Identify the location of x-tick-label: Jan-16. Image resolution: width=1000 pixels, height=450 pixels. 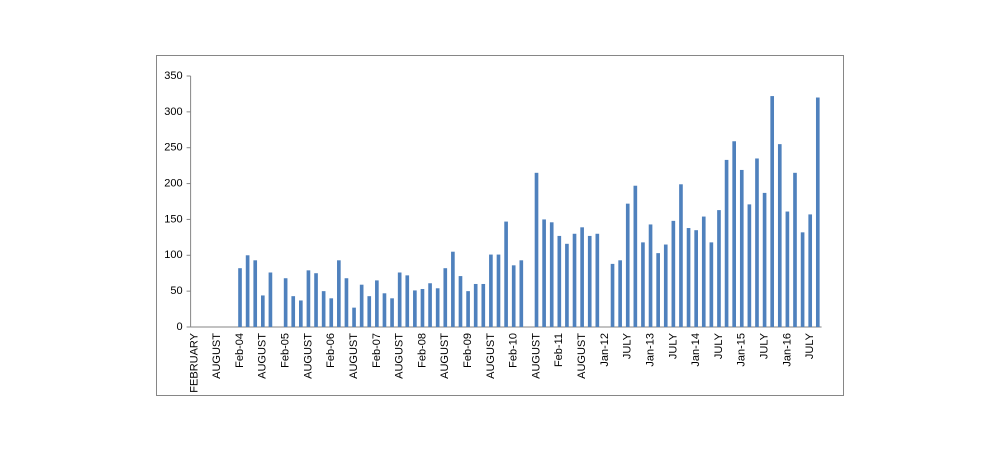
(787, 350).